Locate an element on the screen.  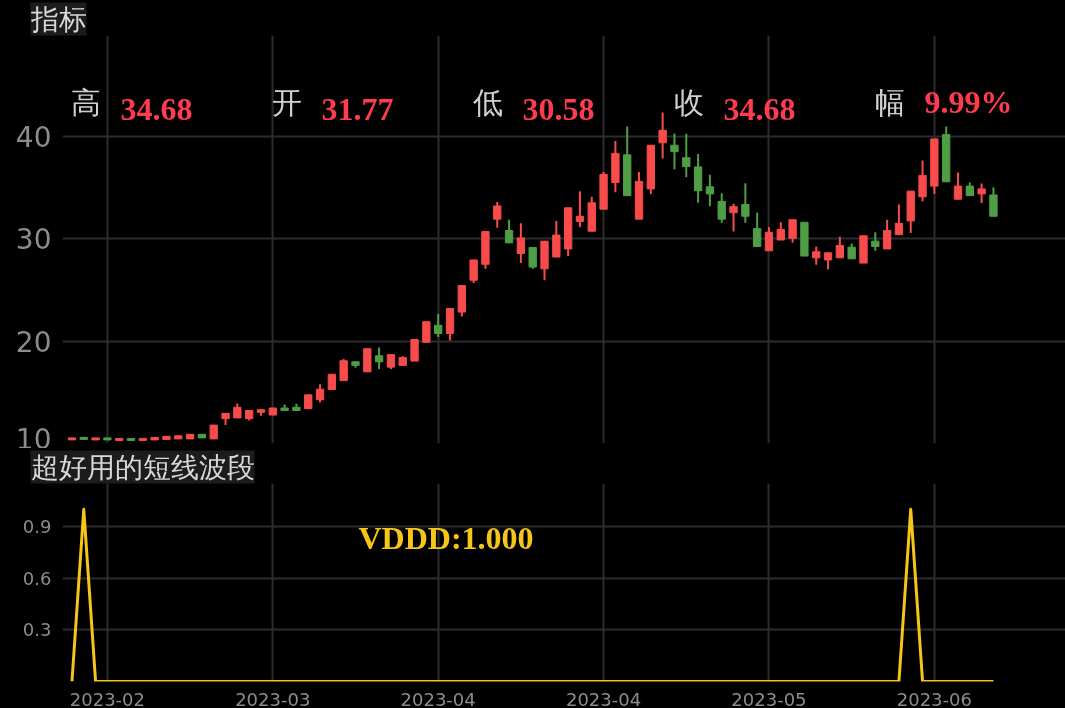
annotation: 幅 9.99% is located at coordinates (943, 101).